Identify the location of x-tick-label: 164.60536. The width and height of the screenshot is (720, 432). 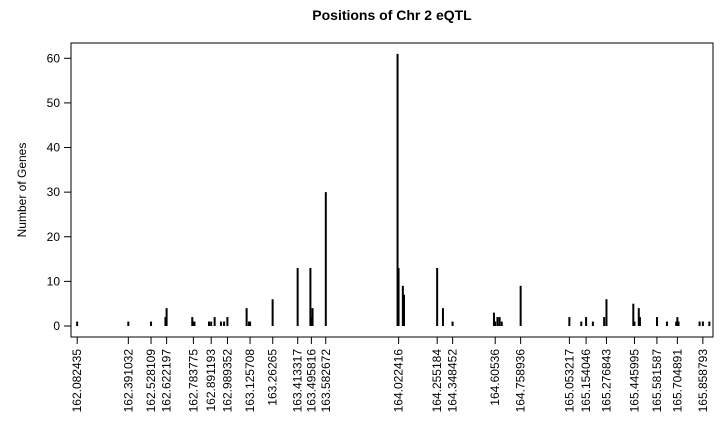
(495, 377).